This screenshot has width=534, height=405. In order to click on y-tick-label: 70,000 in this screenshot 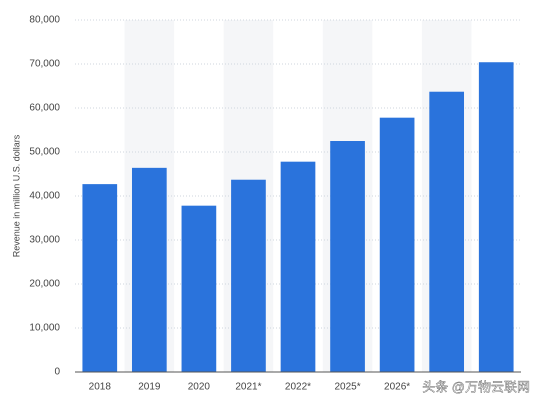, I will do `click(44, 64)`.